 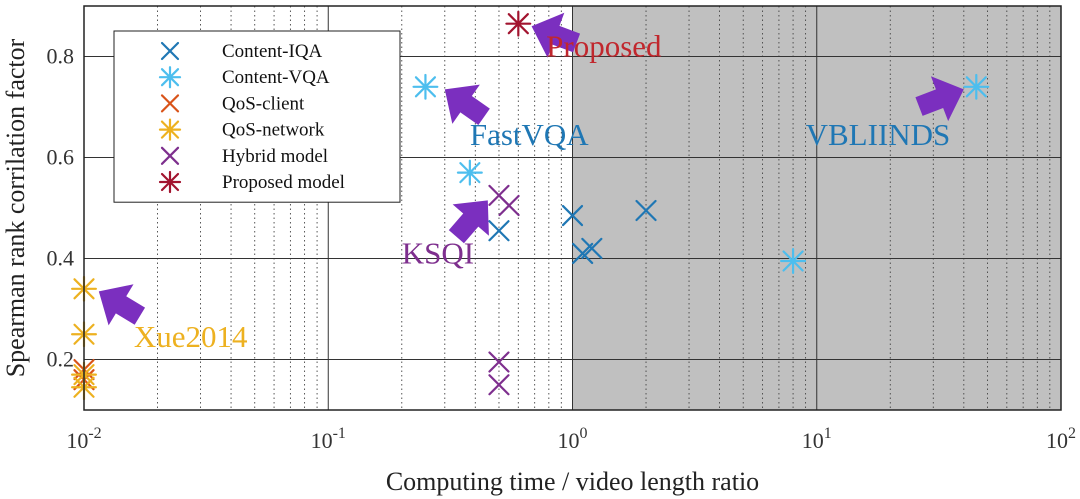 I want to click on legend-marker-content-iqa, so click(x=170, y=51).